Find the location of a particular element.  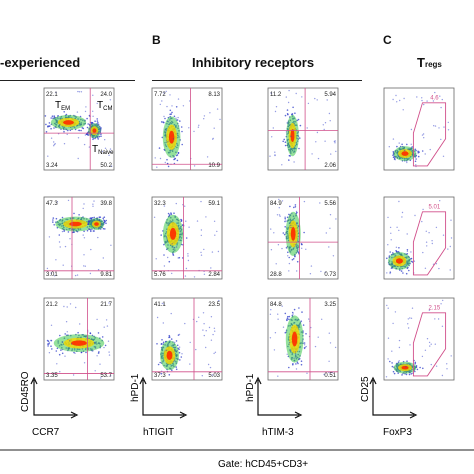

quadrant-percent: 41.1 is located at coordinates (160, 305).